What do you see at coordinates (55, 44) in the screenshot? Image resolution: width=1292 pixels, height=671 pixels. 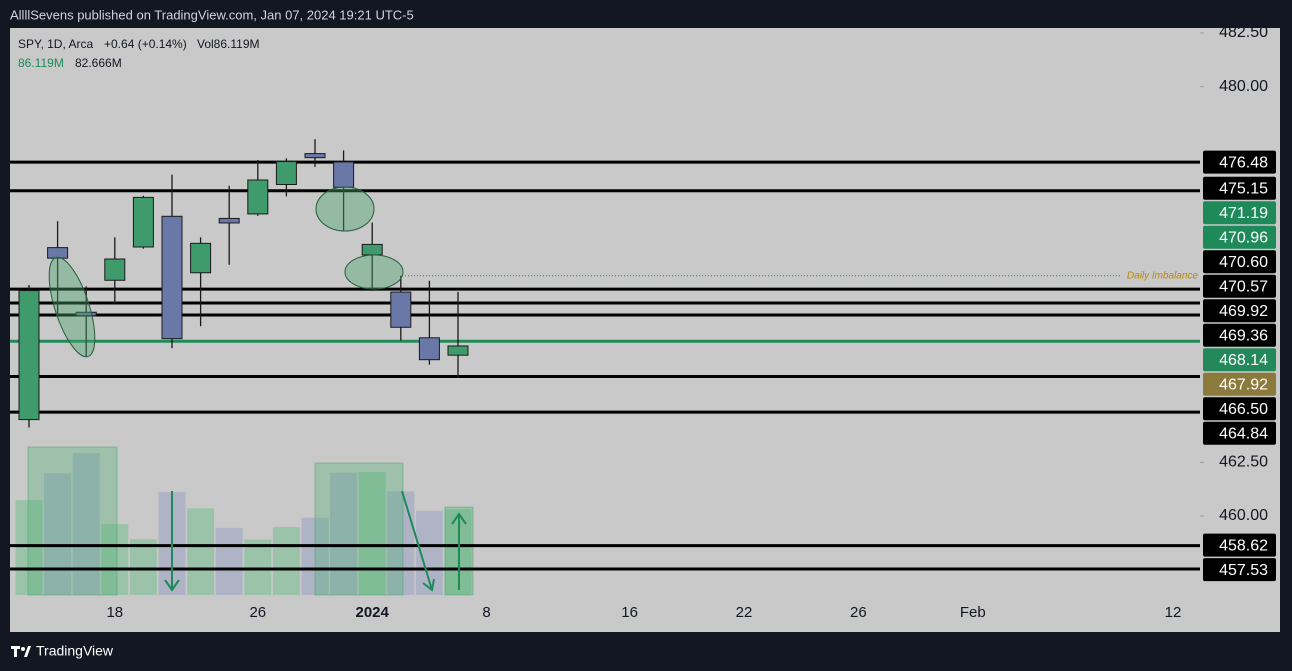 I see `legend-symbol: SPY, 1D, Arca` at bounding box center [55, 44].